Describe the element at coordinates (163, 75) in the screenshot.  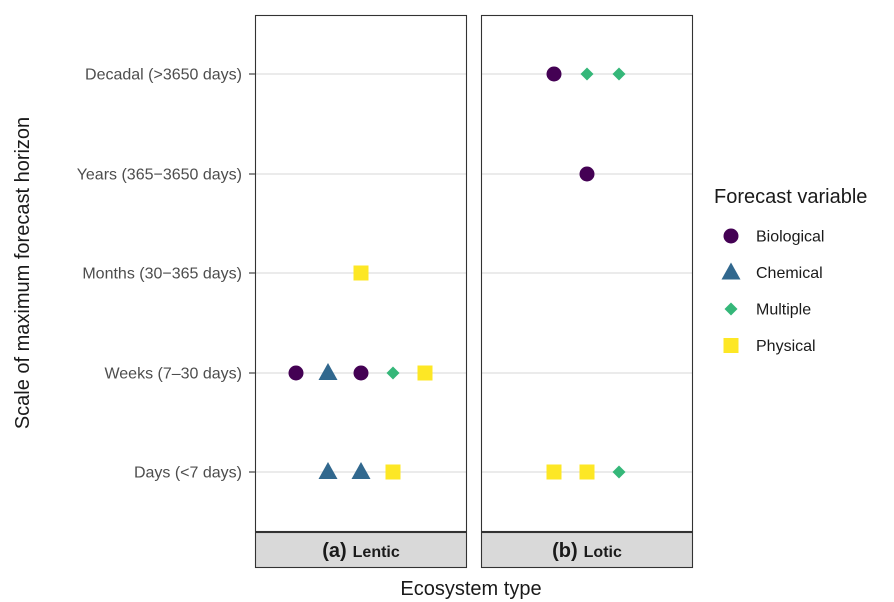
I see `y-tick-label: Decadal (>3650 days)` at that location.